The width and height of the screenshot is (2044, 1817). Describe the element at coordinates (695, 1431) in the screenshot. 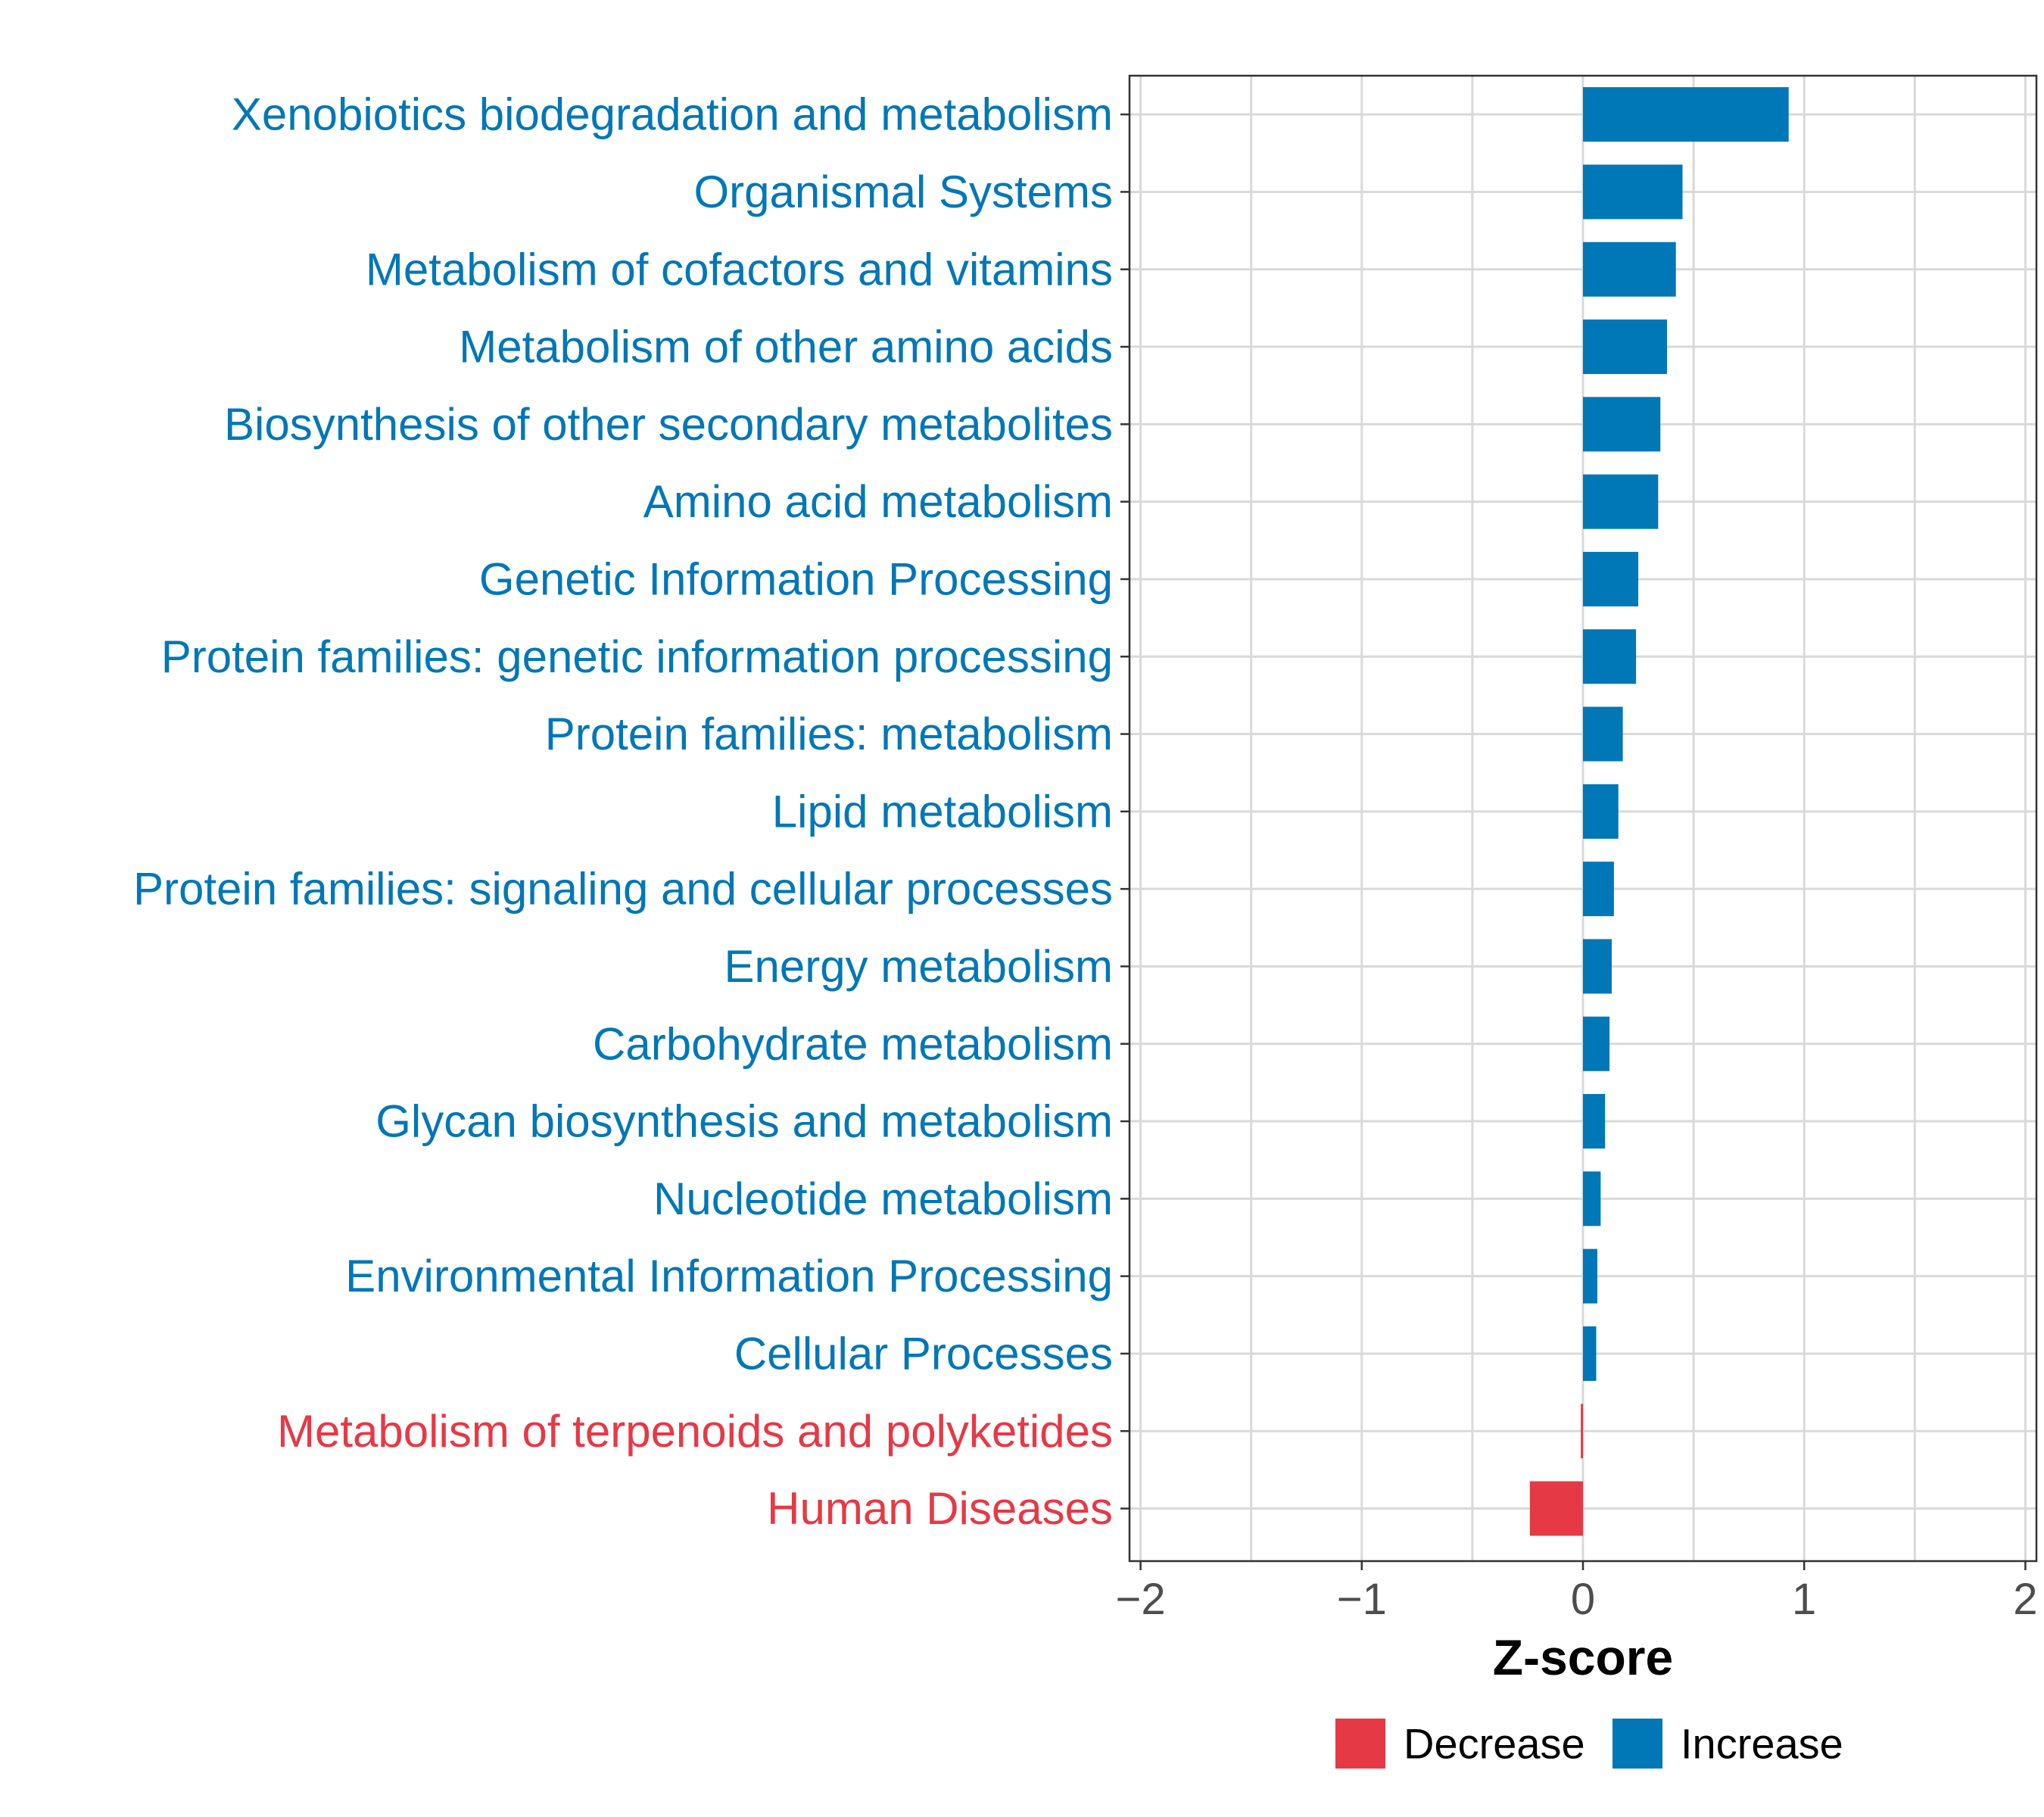

I see `y-tick-label: Metabolism of terpenoids and polyketides` at that location.